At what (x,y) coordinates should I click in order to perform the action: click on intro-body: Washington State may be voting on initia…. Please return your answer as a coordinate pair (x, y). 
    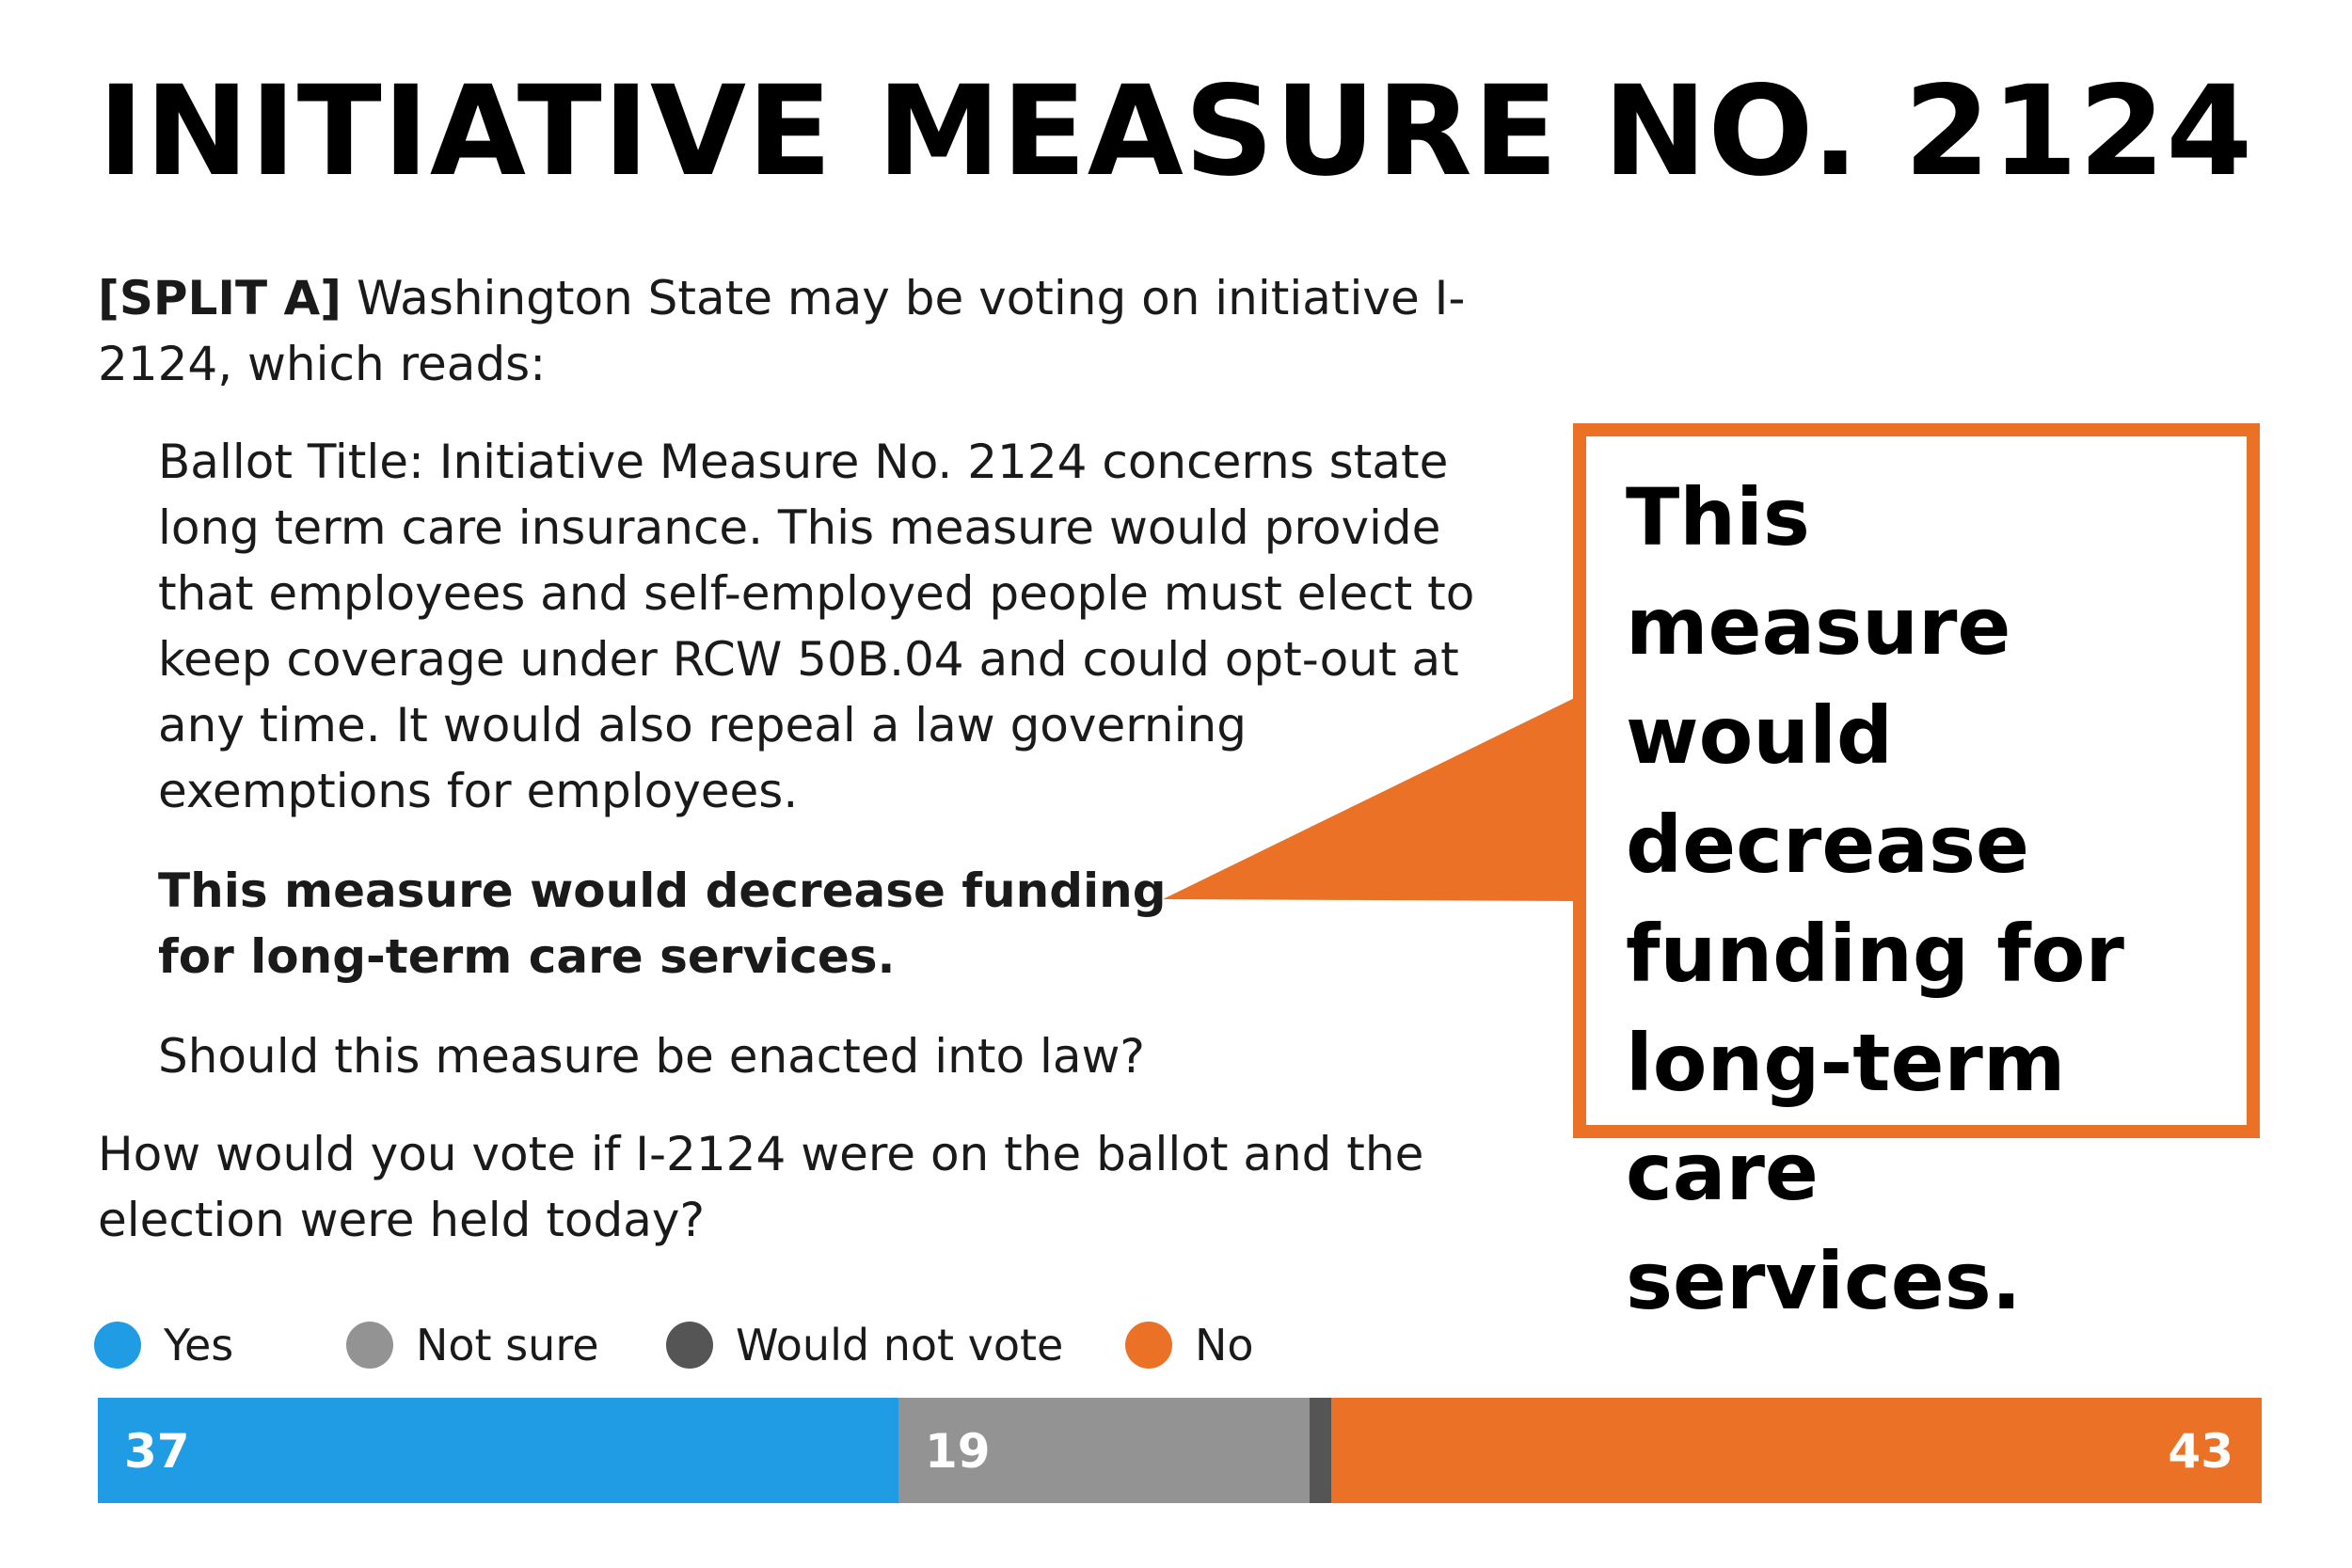
    Looking at the image, I should click on (782, 331).